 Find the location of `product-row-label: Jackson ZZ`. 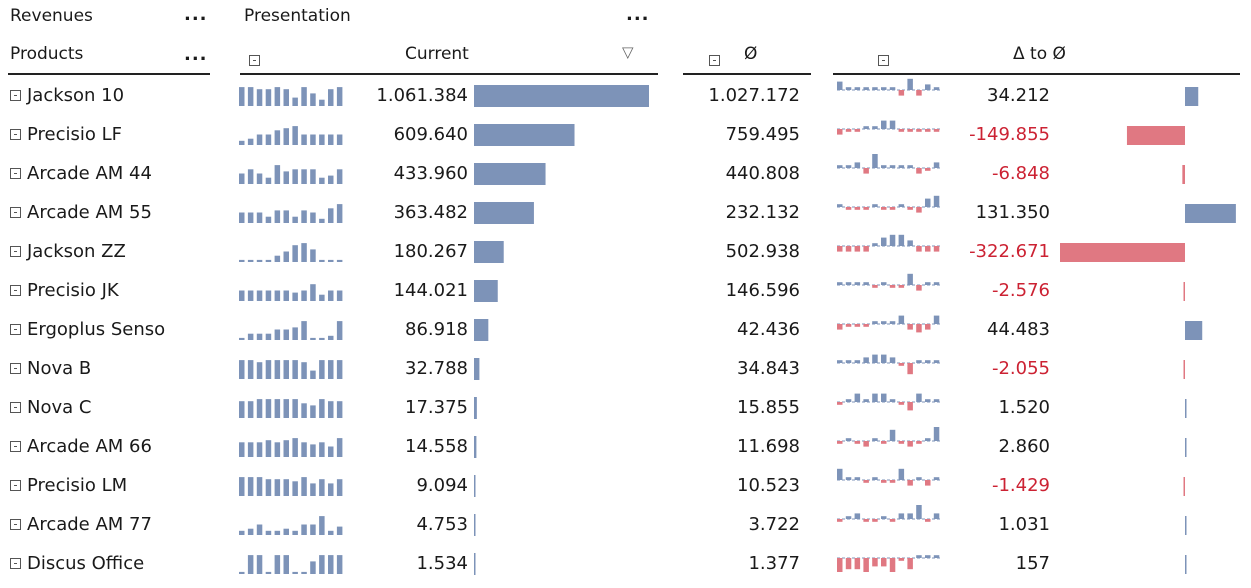

product-row-label: Jackson ZZ is located at coordinates (68, 251).